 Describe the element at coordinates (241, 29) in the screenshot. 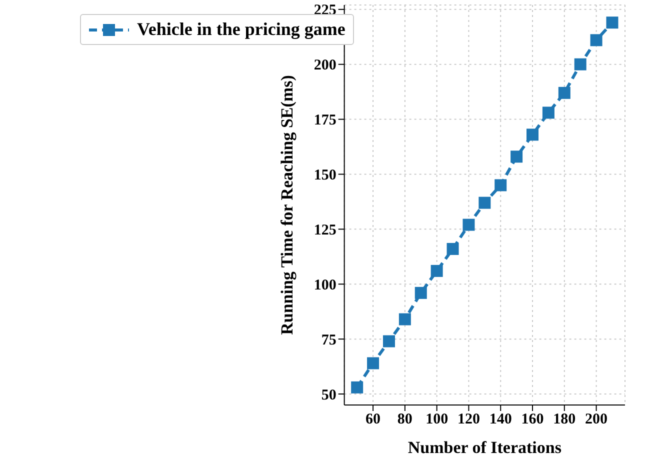

I see `legend-label: Vehicle in the pricing game` at that location.